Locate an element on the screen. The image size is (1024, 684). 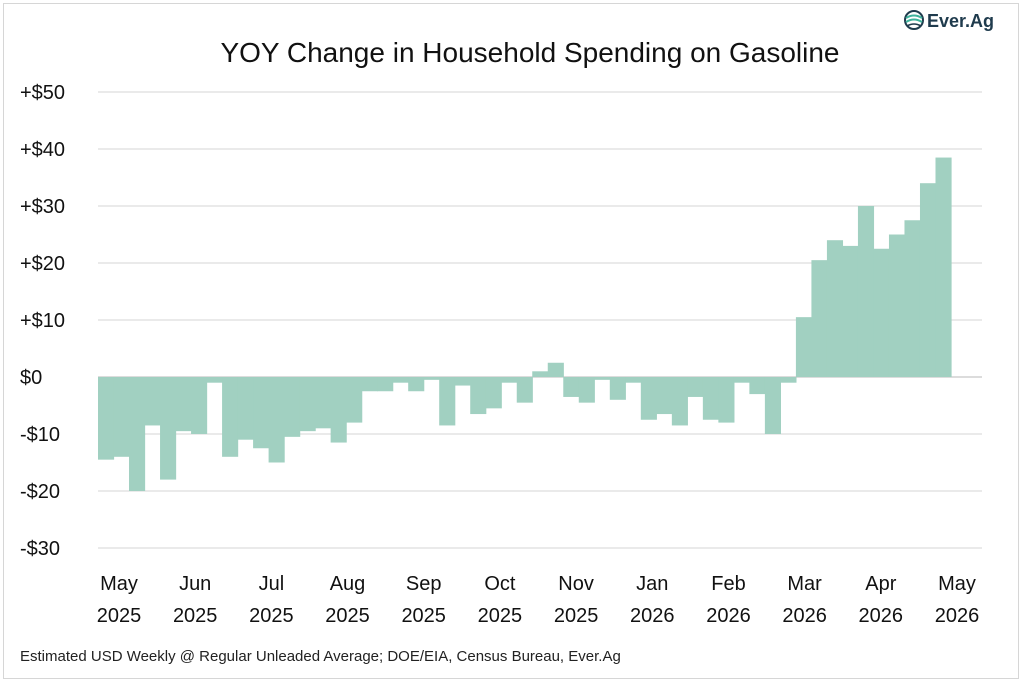
logo: Ever.Ag is located at coordinates (949, 20).